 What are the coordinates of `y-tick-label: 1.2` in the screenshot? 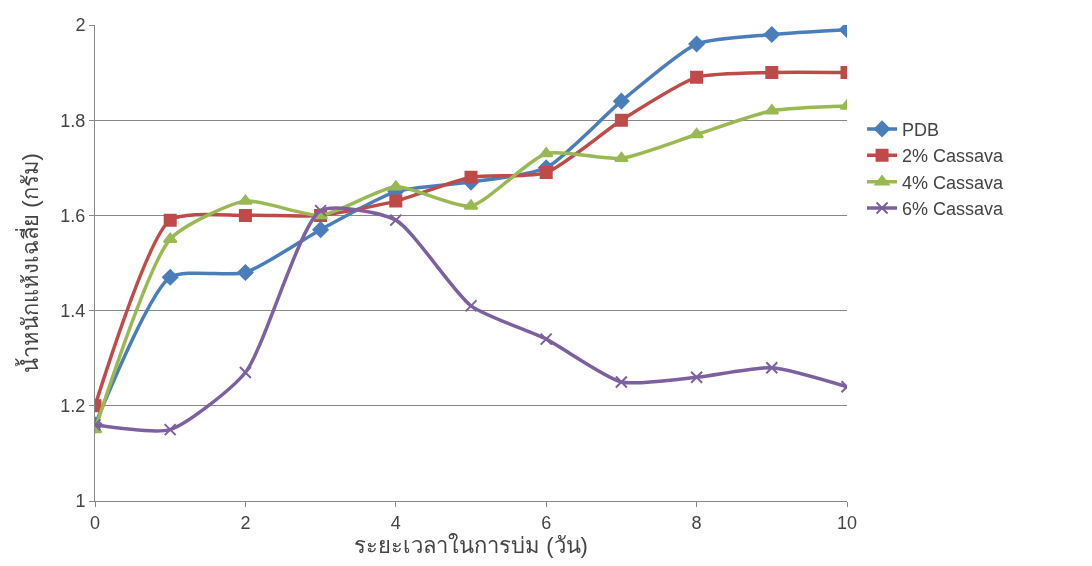 It's located at (73, 406).